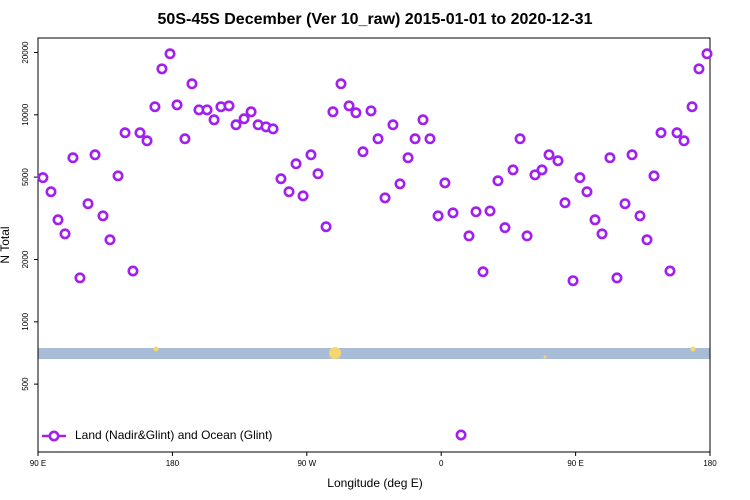 The height and width of the screenshot is (500, 750). What do you see at coordinates (575, 463) in the screenshot?
I see `x-tick-label: 90 E` at bounding box center [575, 463].